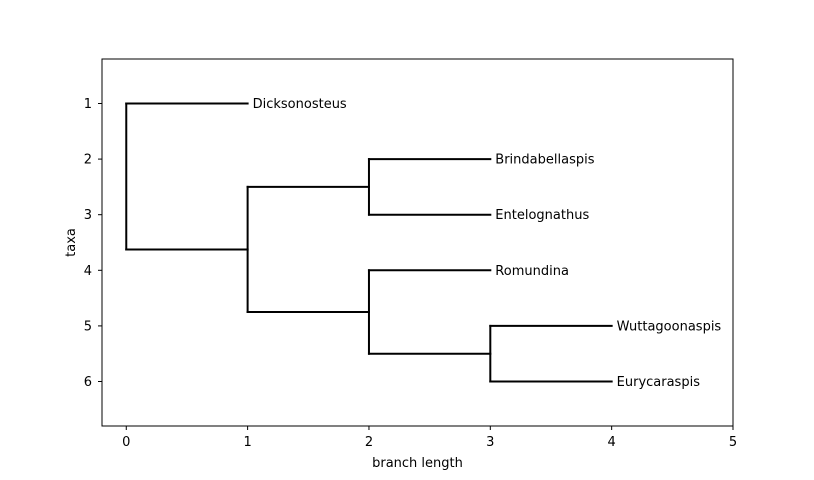 The width and height of the screenshot is (814, 480). I want to click on y-tick-label: 5, so click(88, 326).